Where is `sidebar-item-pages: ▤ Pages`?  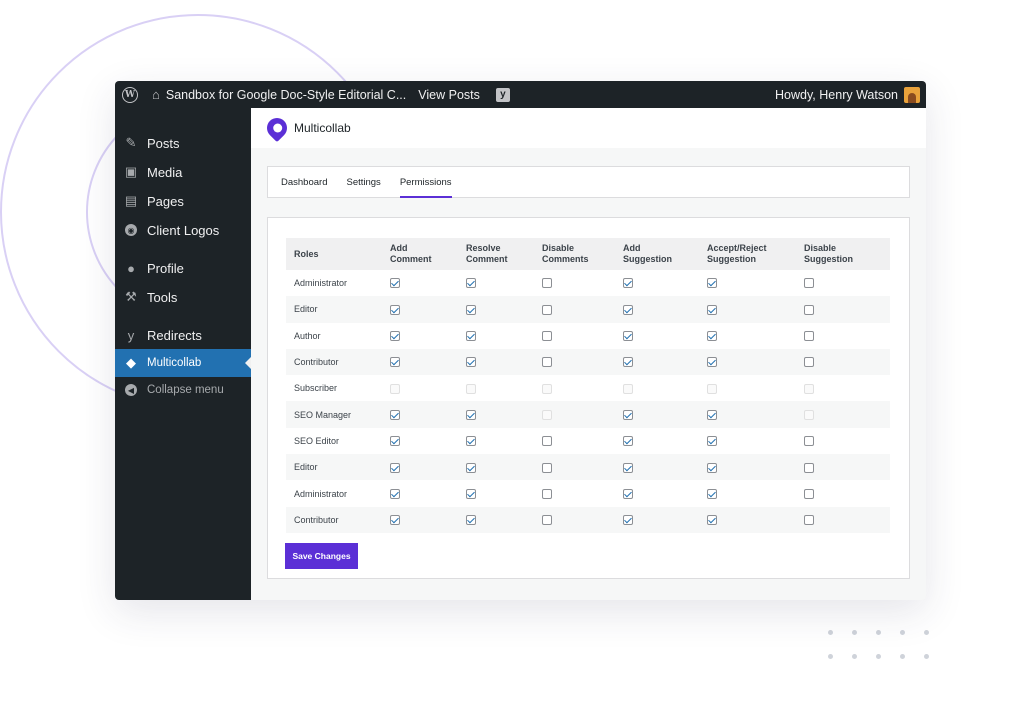 sidebar-item-pages: ▤ Pages is located at coordinates (183, 201).